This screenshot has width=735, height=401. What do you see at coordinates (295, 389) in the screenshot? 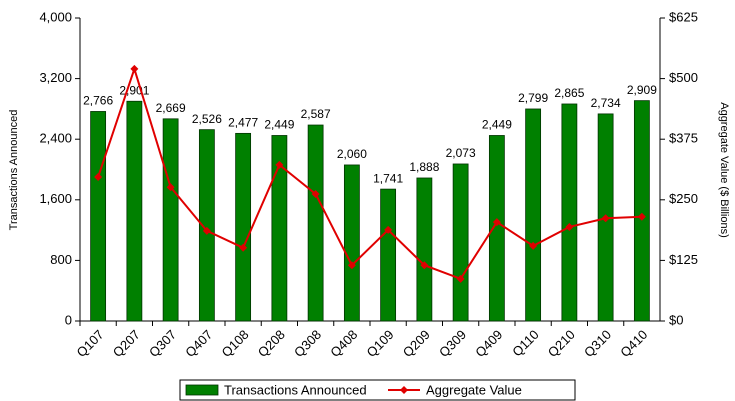
I see `legend-label: Transactions Announced` at bounding box center [295, 389].